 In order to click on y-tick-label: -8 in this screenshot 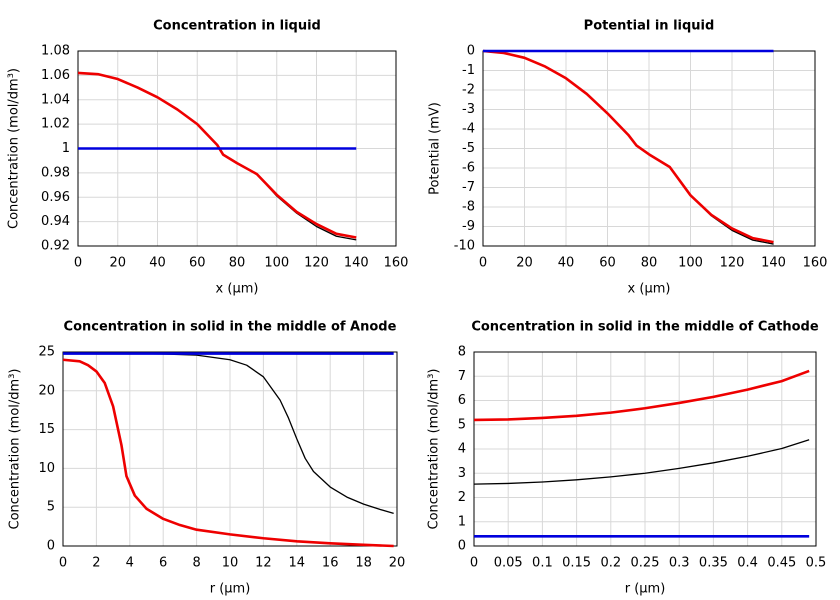, I will do `click(468, 207)`.